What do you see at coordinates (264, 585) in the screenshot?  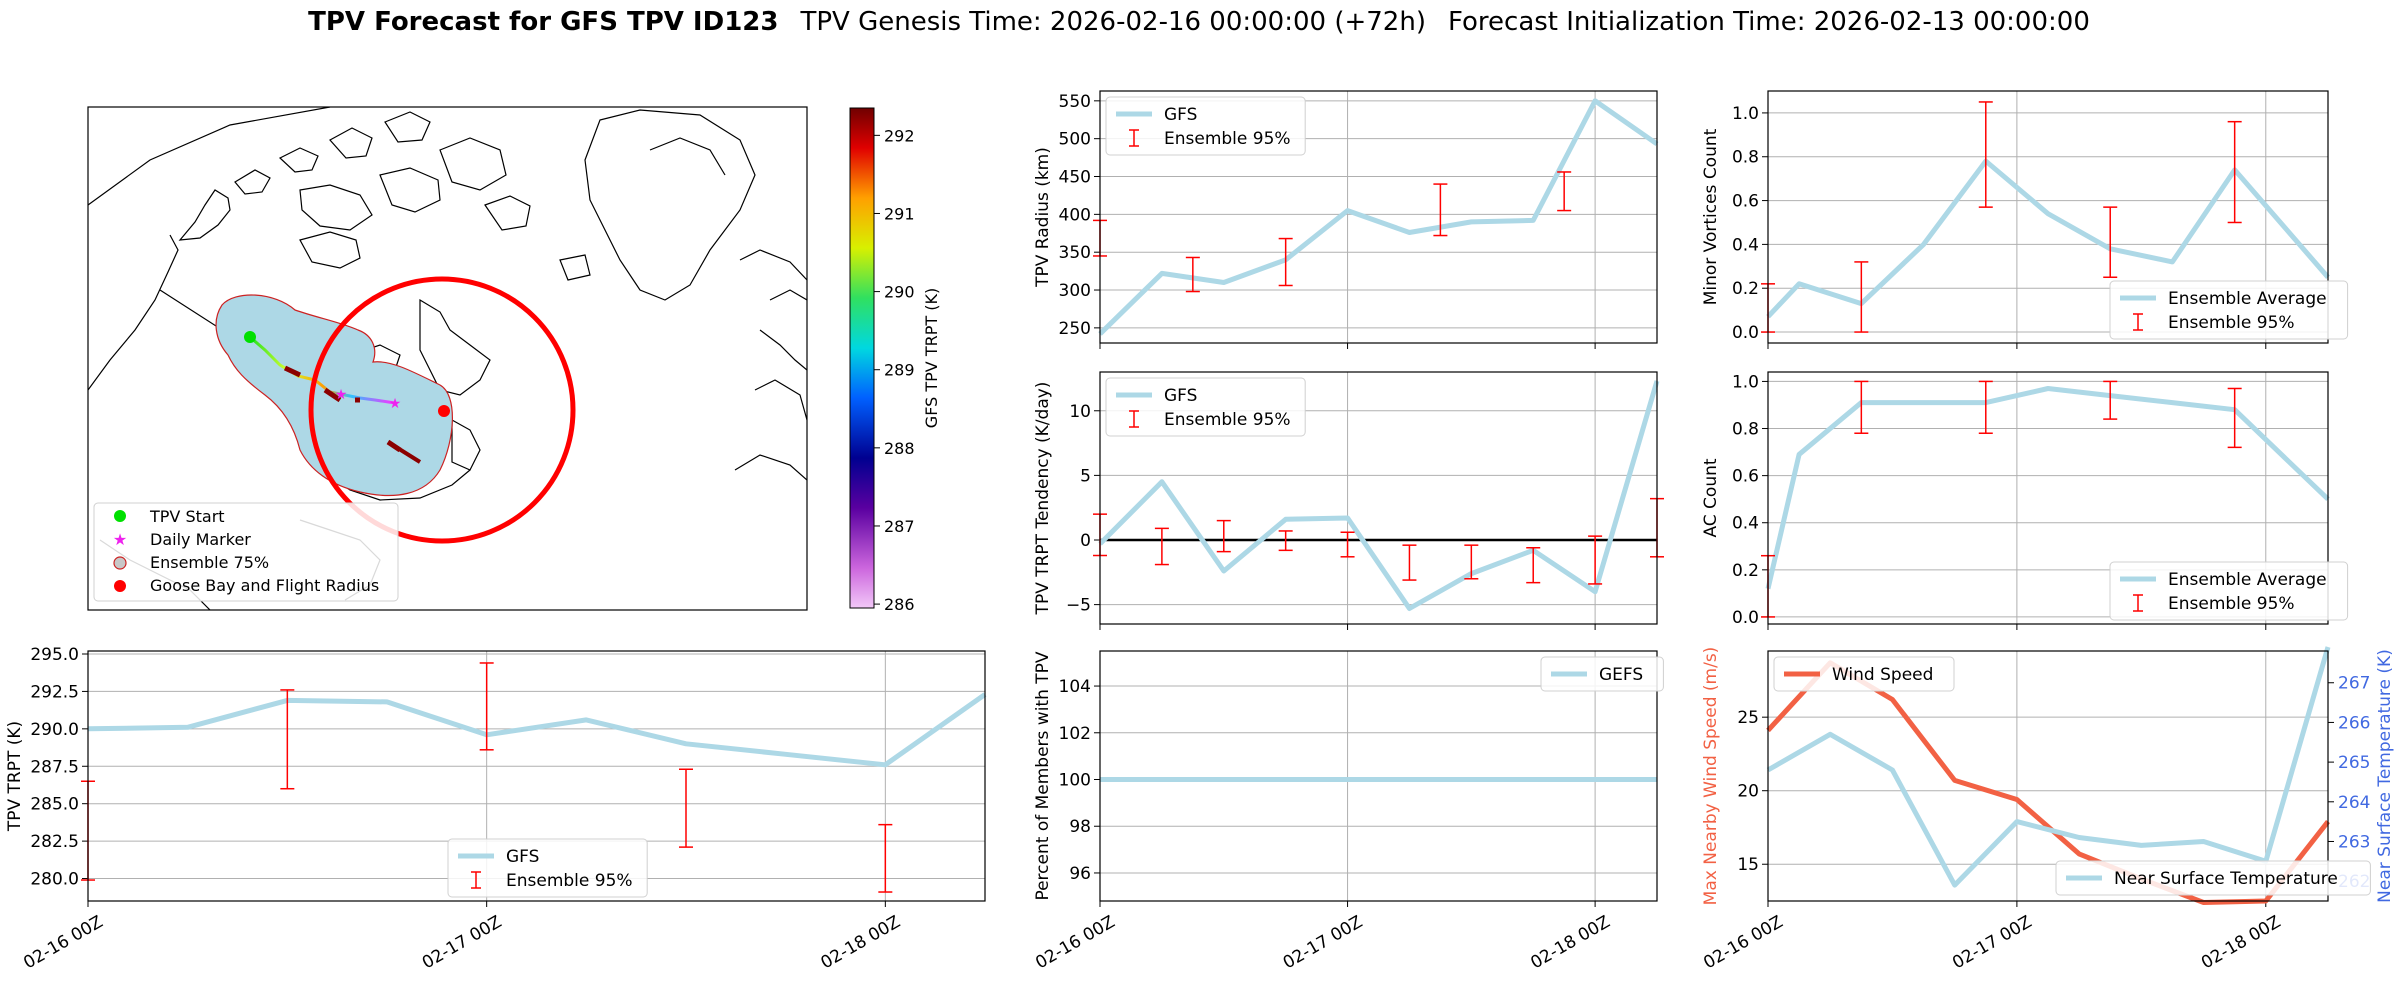 I see `legend-goose-label: Goose Bay and Flight Radius` at bounding box center [264, 585].